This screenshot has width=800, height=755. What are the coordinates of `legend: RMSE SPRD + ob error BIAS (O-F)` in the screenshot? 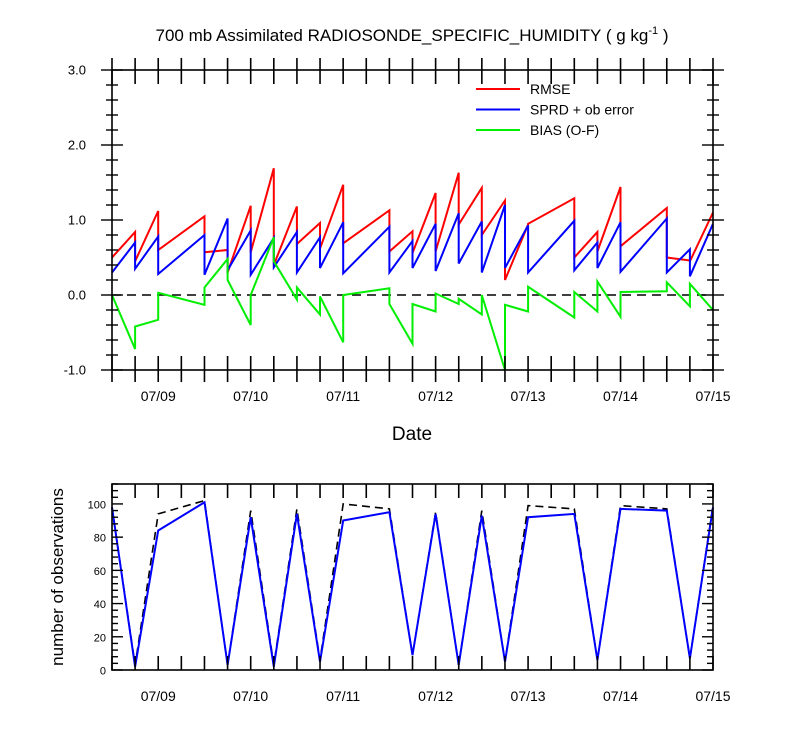 It's located at (555, 109).